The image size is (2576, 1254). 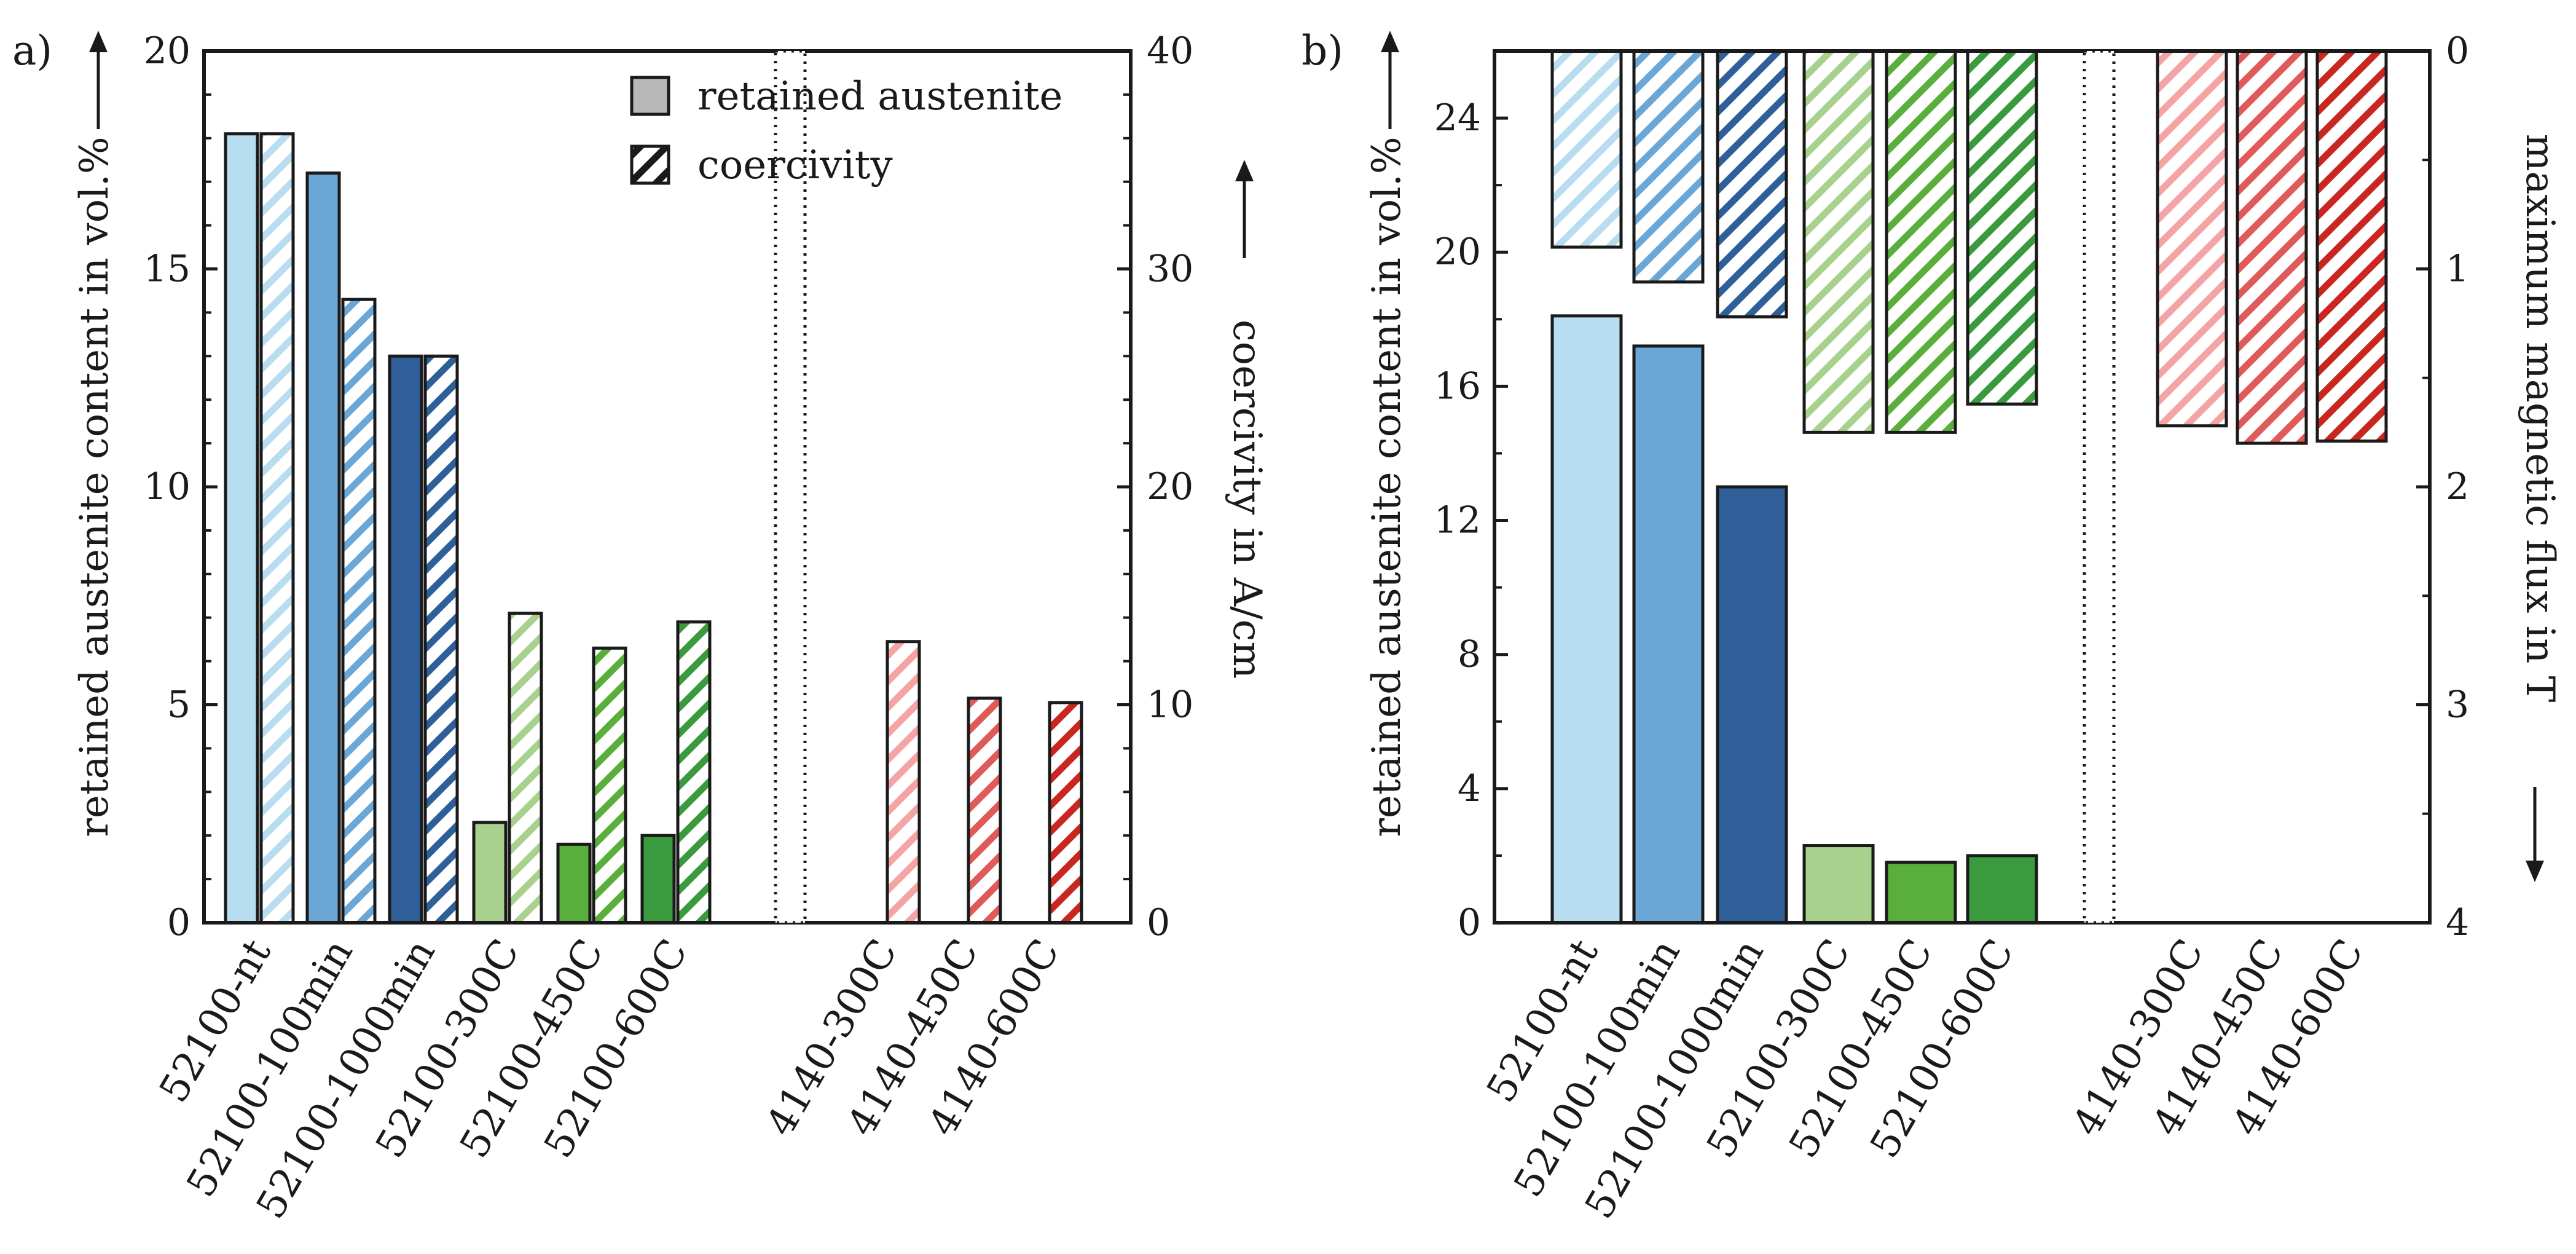 I want to click on panel-b-right-axis-label: maximum magnetic flux in T, so click(x=2539, y=418).